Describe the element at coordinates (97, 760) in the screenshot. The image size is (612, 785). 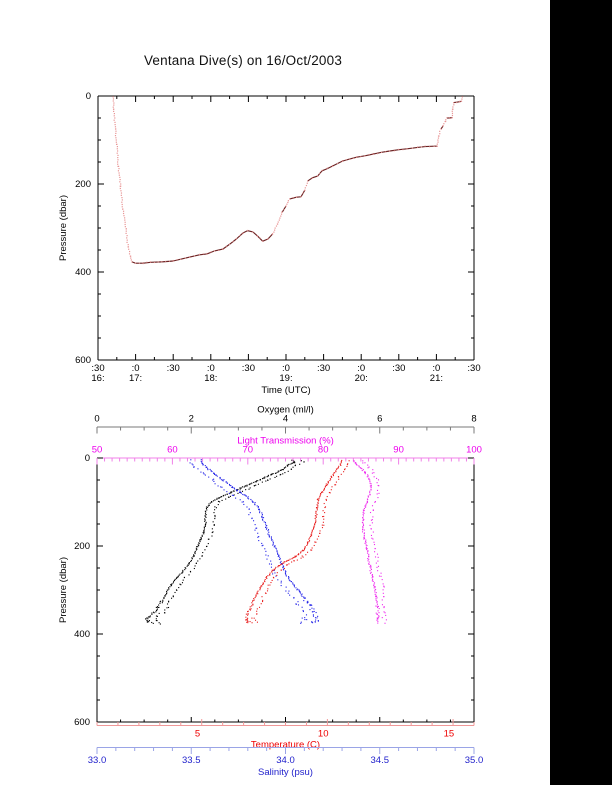
I see `salinity-tick-label: 33.0` at that location.